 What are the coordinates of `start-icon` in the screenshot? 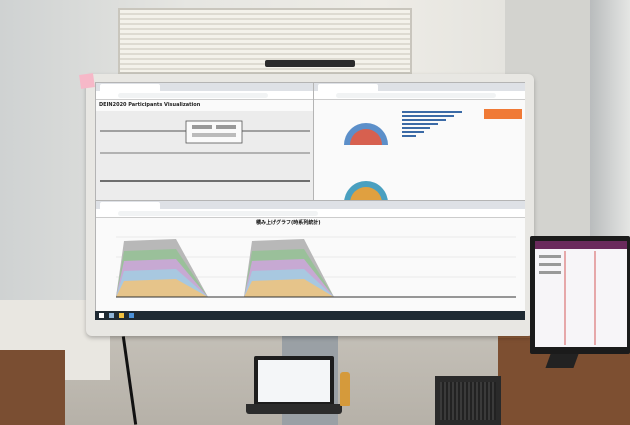 It's located at (101, 315).